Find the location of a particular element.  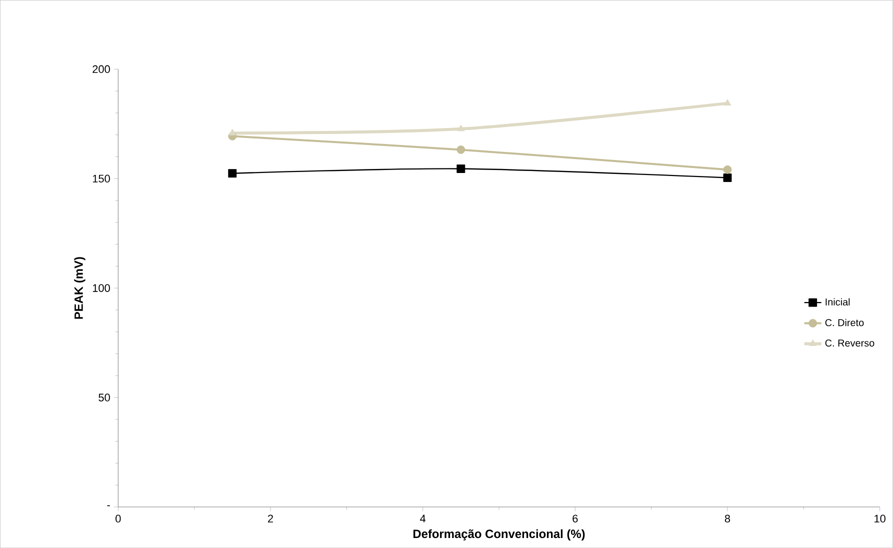

y-tick-label: 50 is located at coordinates (104, 398).